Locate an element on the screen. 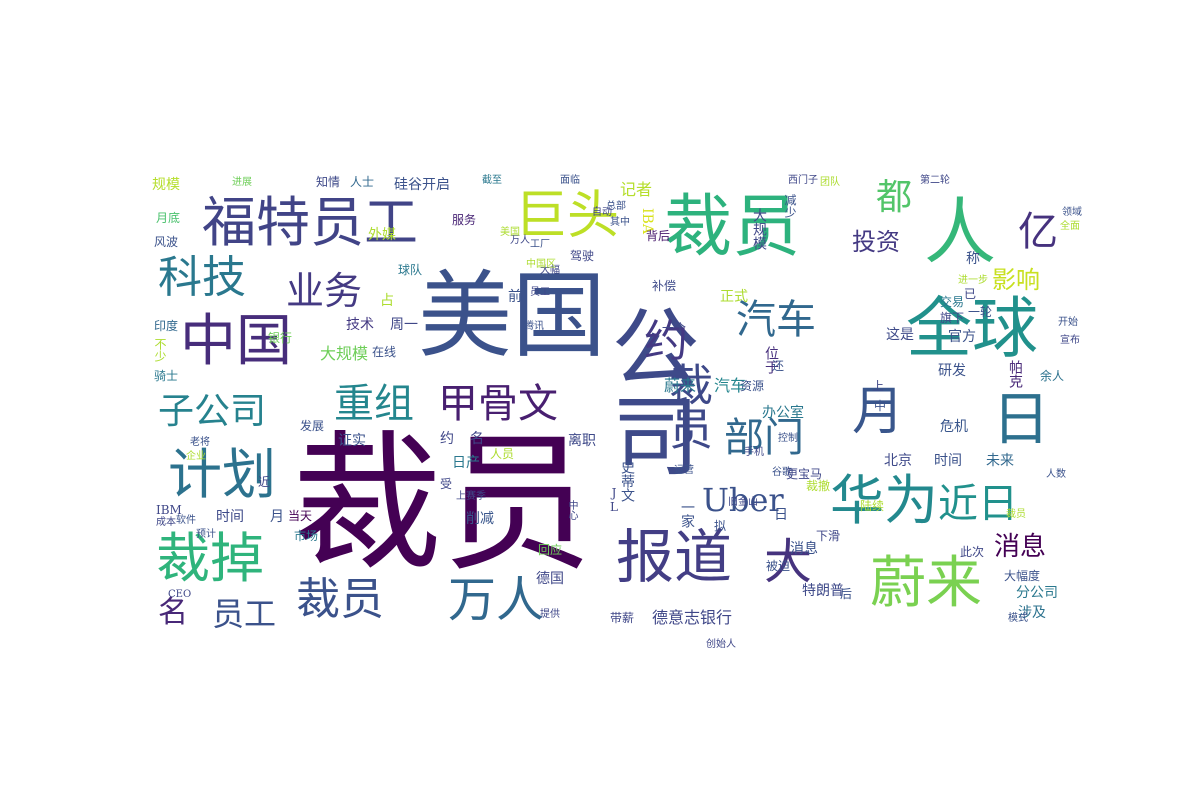 The height and width of the screenshot is (800, 1200). word-43: 周一 is located at coordinates (404, 325).